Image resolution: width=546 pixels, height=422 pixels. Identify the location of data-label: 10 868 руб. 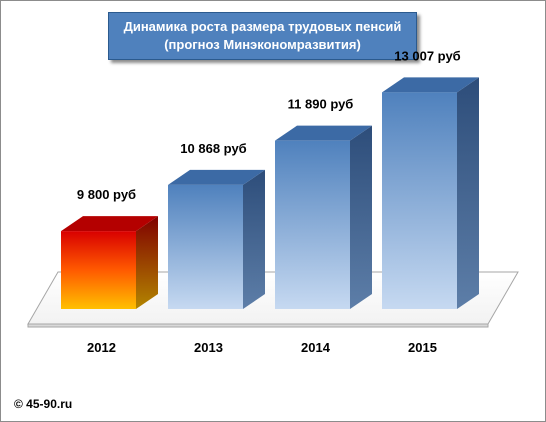
(213, 148).